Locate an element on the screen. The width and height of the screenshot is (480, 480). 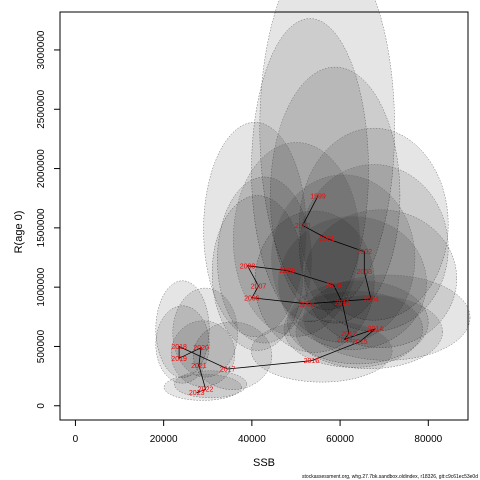
year-label-2007: 2007 is located at coordinates (259, 287).